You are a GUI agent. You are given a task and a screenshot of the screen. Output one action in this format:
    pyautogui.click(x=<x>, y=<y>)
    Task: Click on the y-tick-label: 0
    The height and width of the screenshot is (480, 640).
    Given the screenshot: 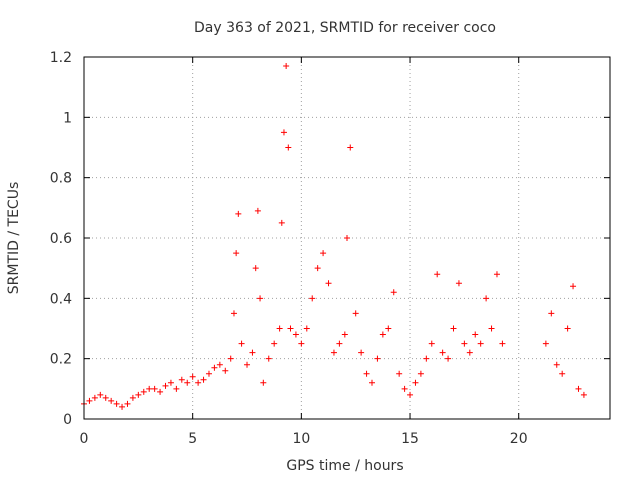 What is the action you would take?
    pyautogui.click(x=67, y=420)
    